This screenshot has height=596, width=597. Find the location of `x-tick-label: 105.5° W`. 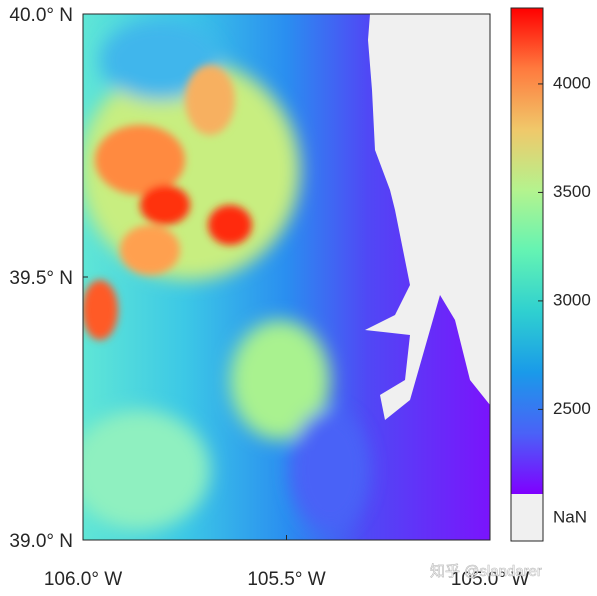

x-tick-label: 105.5° W is located at coordinates (286, 579).